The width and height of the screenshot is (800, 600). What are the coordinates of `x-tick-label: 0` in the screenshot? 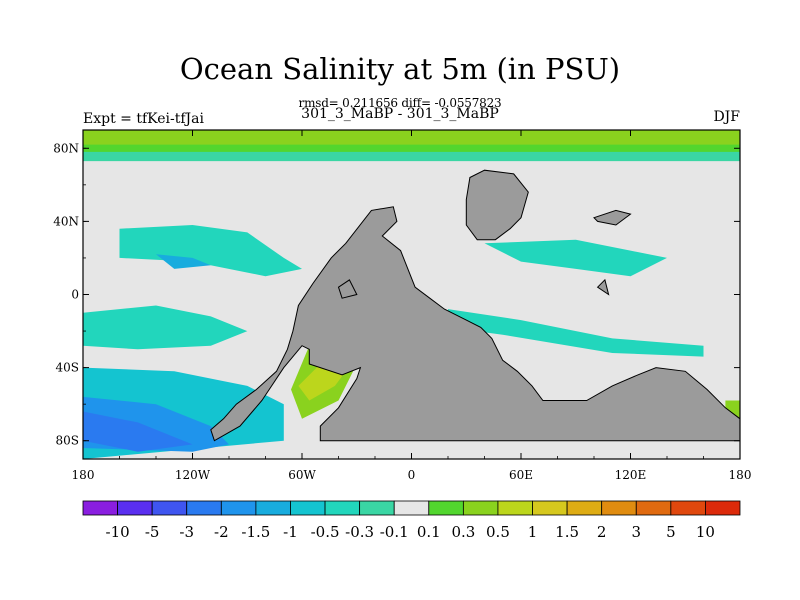 It's located at (412, 475).